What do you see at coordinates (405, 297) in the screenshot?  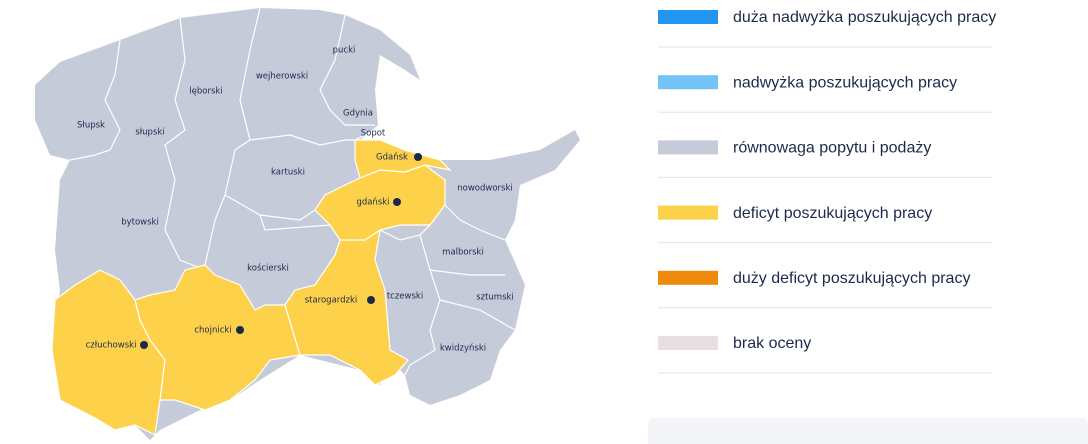 I see `region-label: tczewski` at bounding box center [405, 297].